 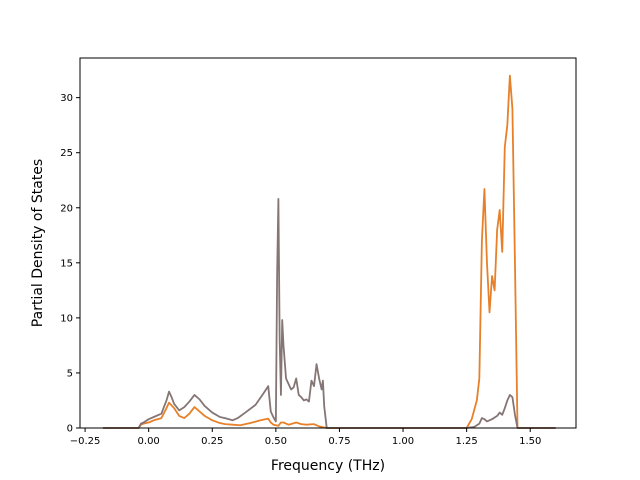 What do you see at coordinates (66, 98) in the screenshot?
I see `y-tick-label: 30` at bounding box center [66, 98].